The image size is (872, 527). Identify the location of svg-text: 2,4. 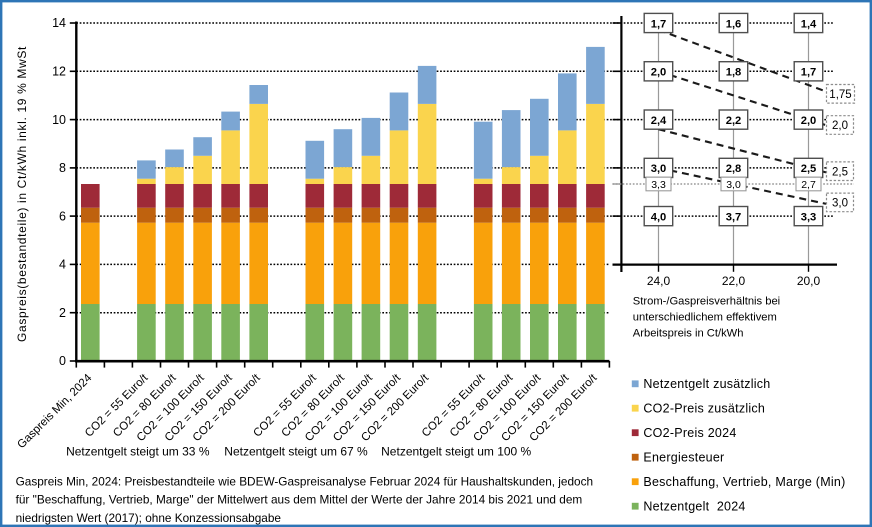
(659, 121).